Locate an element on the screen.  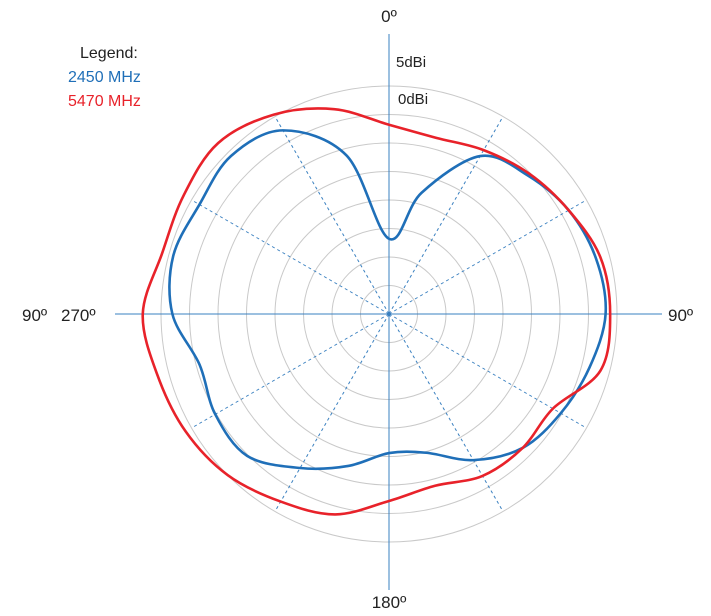
legend-item-2450: 2450 MHz is located at coordinates (104, 77).